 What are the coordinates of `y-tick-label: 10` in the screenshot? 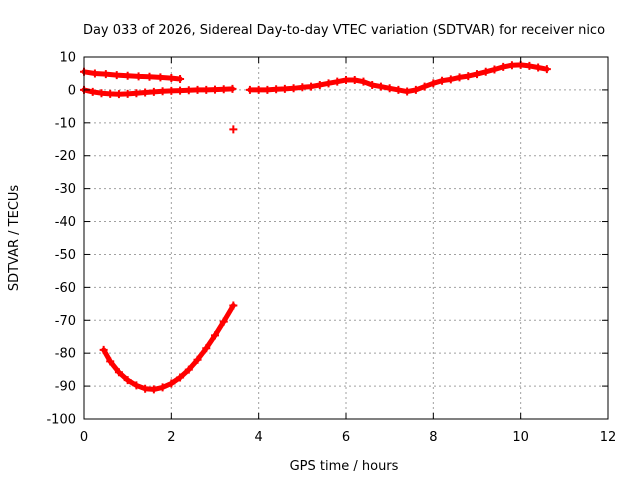 It's located at (67, 58).